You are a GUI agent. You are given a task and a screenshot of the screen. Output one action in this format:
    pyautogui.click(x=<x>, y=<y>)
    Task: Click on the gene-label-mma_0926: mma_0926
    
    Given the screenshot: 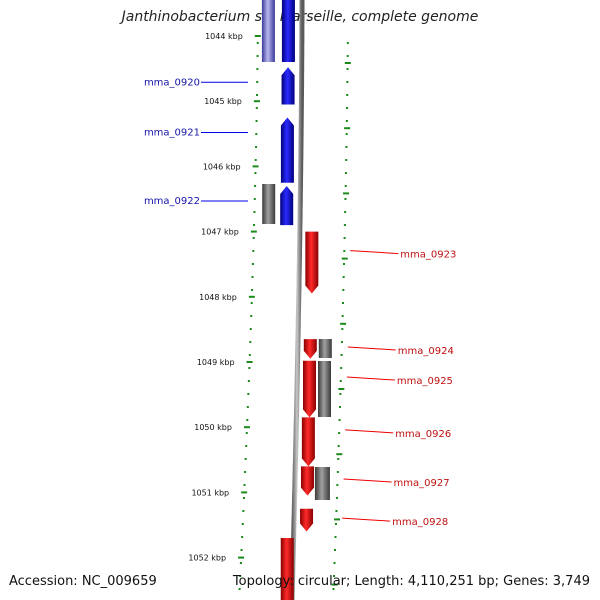 What is the action you would take?
    pyautogui.click(x=423, y=434)
    